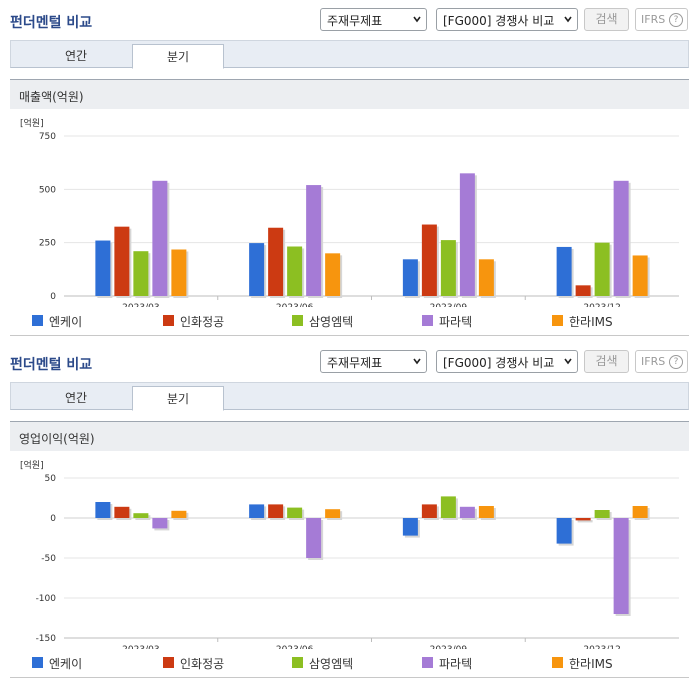 The image size is (696, 684). I want to click on y-tick-label: -50, so click(48, 559).